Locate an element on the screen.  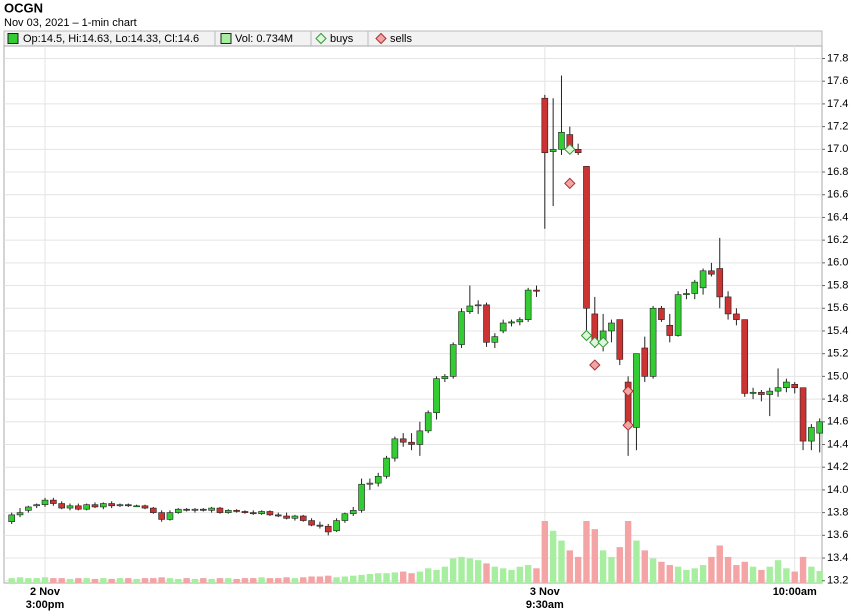
y-tick-label: 13.2 is located at coordinates (837, 581).